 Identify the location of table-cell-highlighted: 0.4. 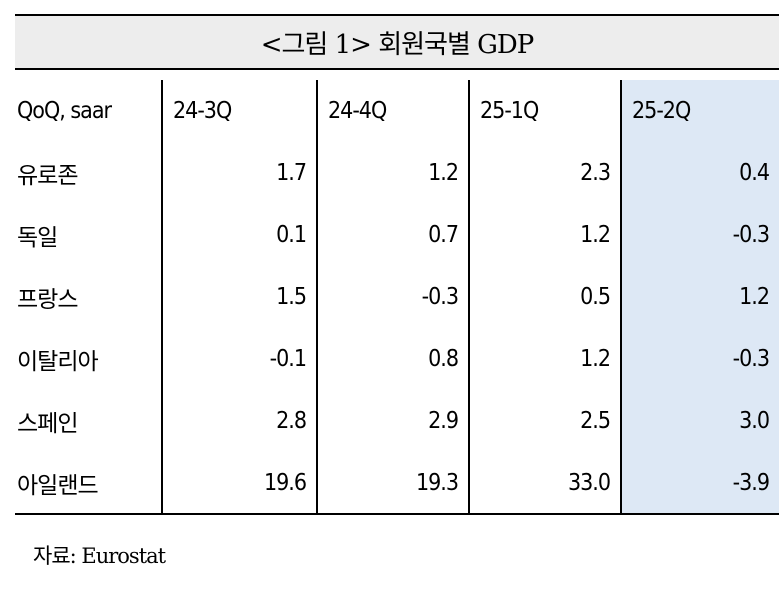
(699, 173).